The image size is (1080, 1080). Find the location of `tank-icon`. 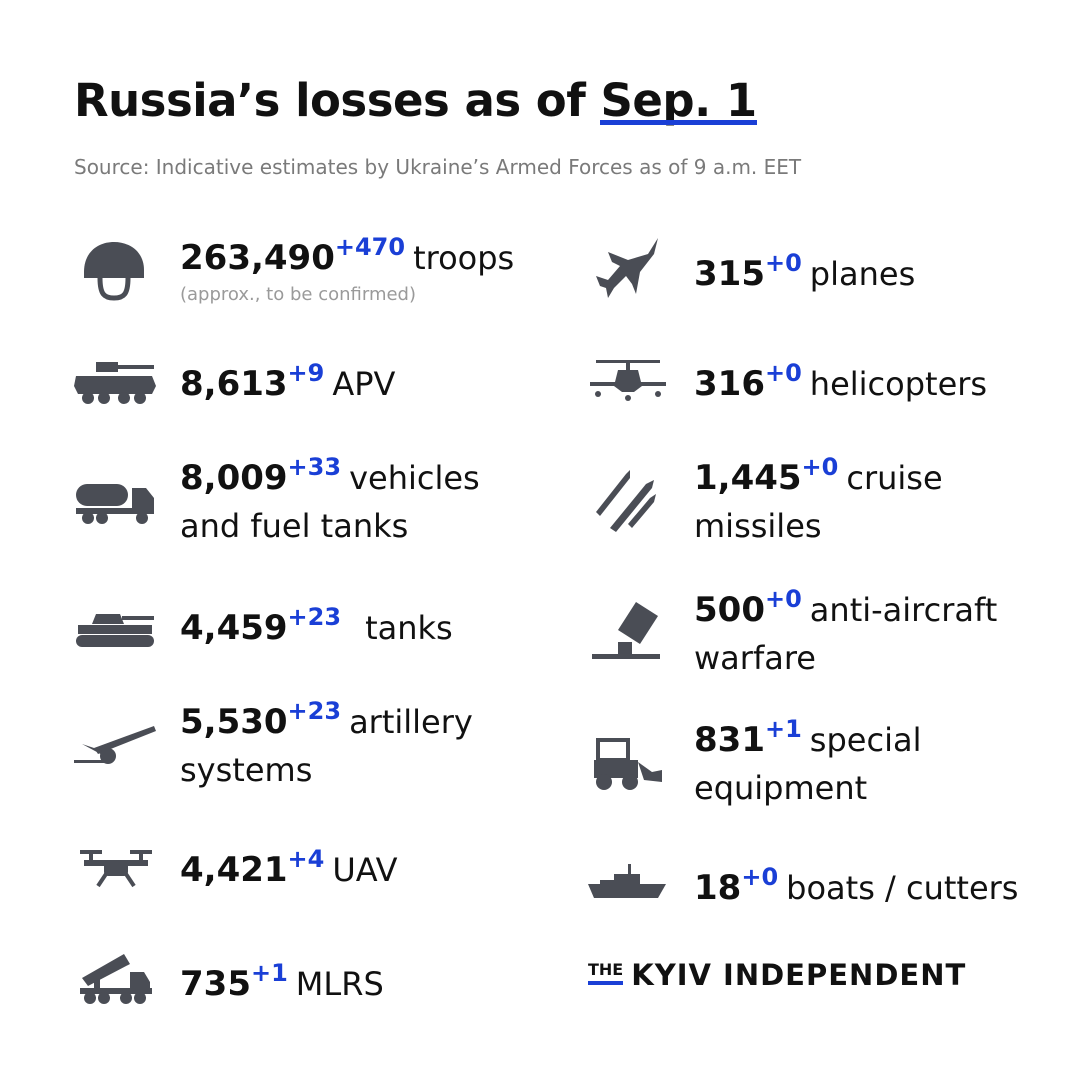

tank-icon is located at coordinates (115, 630).